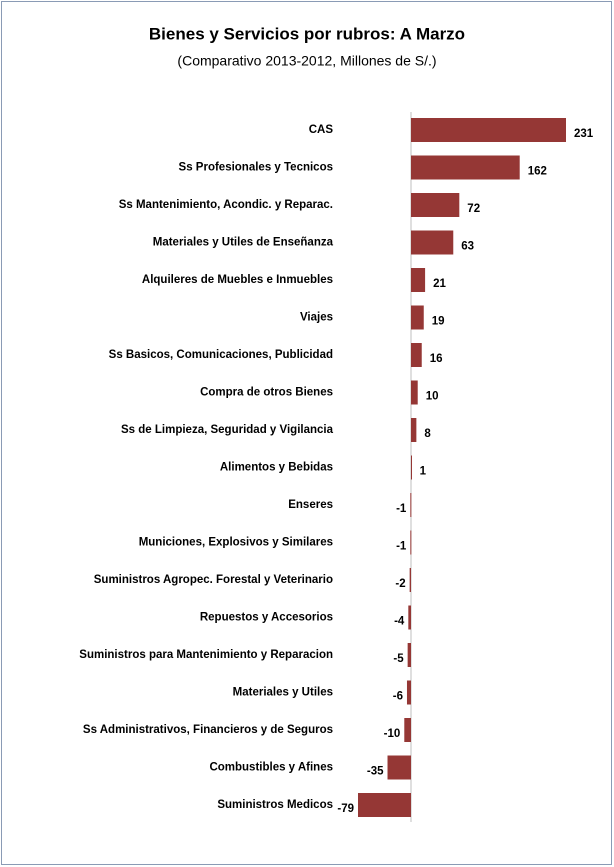  Describe the element at coordinates (438, 322) in the screenshot. I see `value-label: 19` at that location.